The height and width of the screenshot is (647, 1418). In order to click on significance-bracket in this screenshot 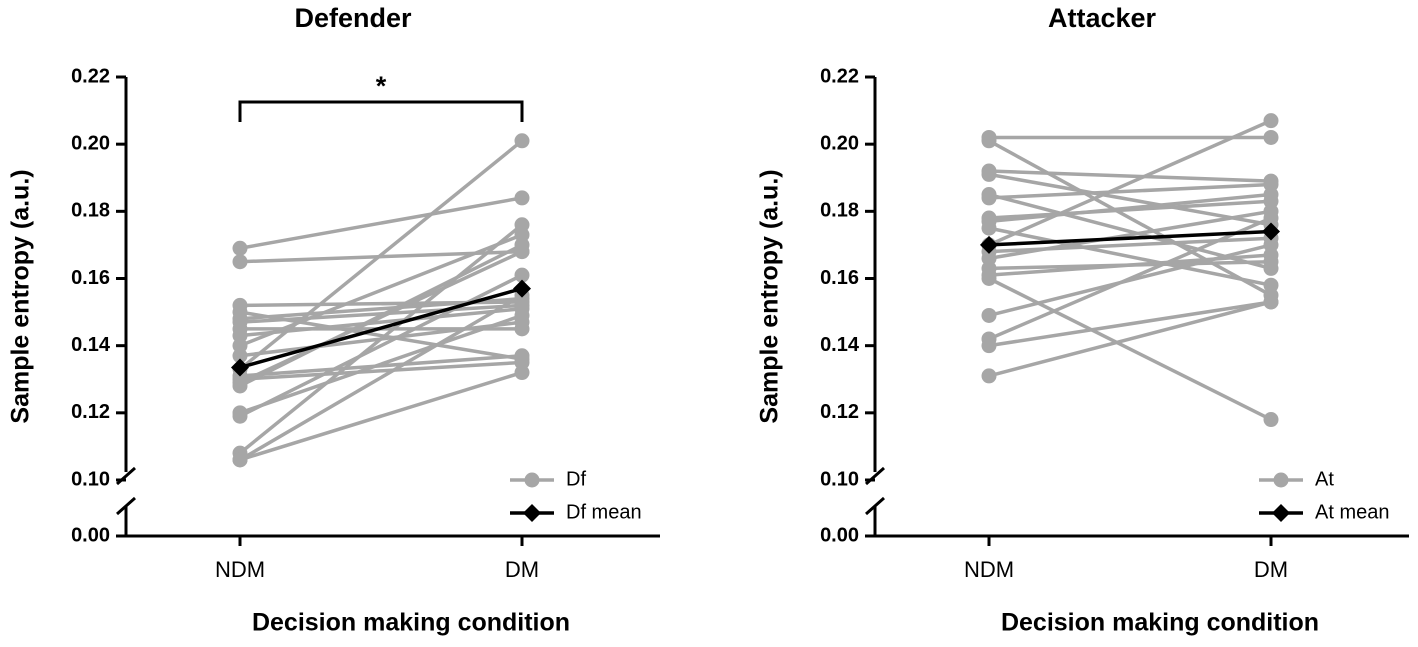, I will do `click(381, 111)`.